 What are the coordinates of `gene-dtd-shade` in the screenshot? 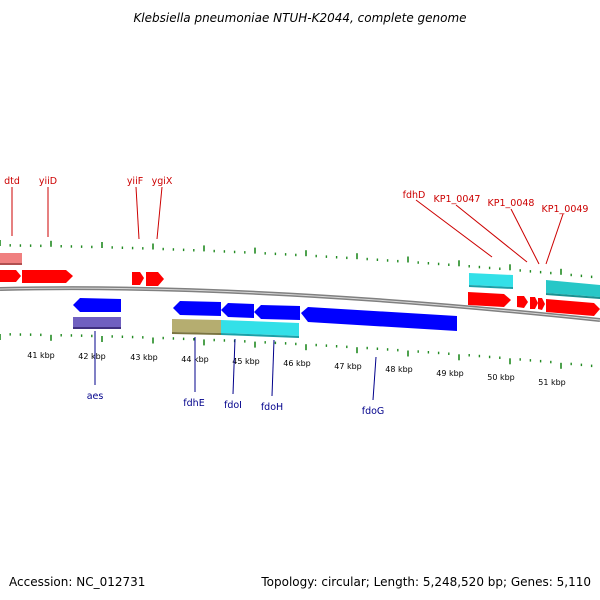 It's located at (11, 264).